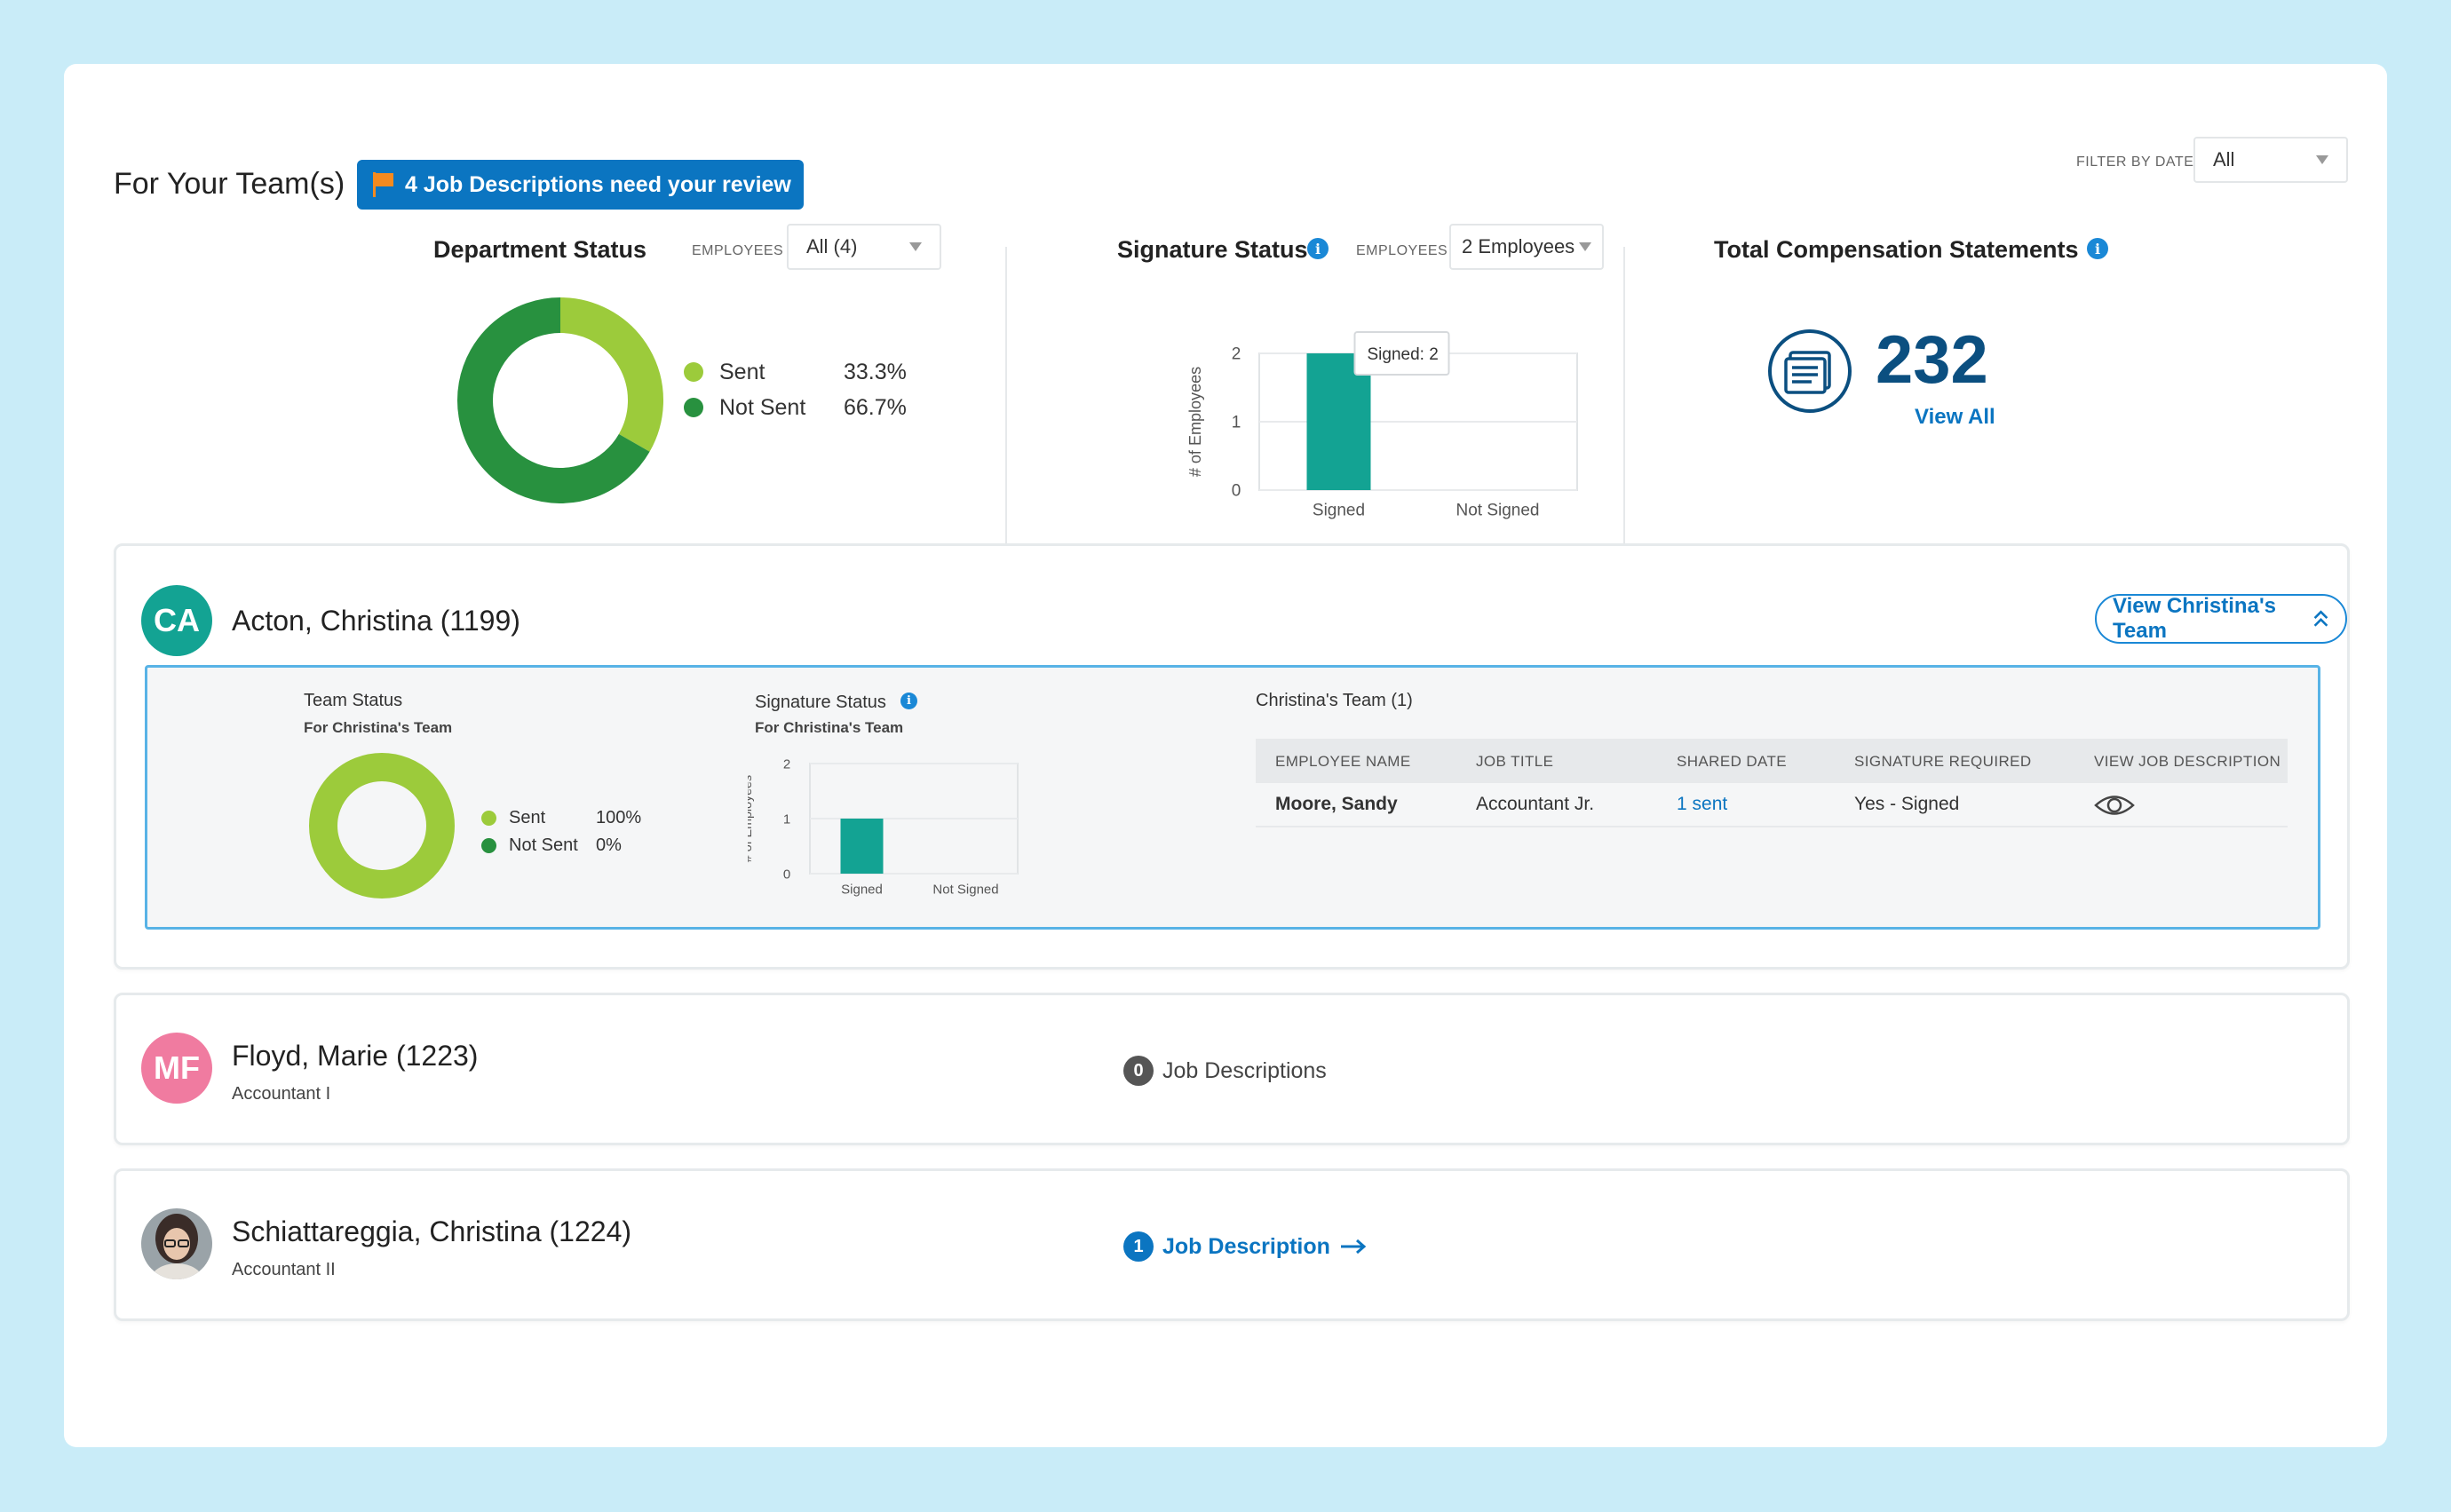 This screenshot has height=1512, width=2451. What do you see at coordinates (1896, 250) in the screenshot?
I see `compensation-title: Total Compensation Statements` at bounding box center [1896, 250].